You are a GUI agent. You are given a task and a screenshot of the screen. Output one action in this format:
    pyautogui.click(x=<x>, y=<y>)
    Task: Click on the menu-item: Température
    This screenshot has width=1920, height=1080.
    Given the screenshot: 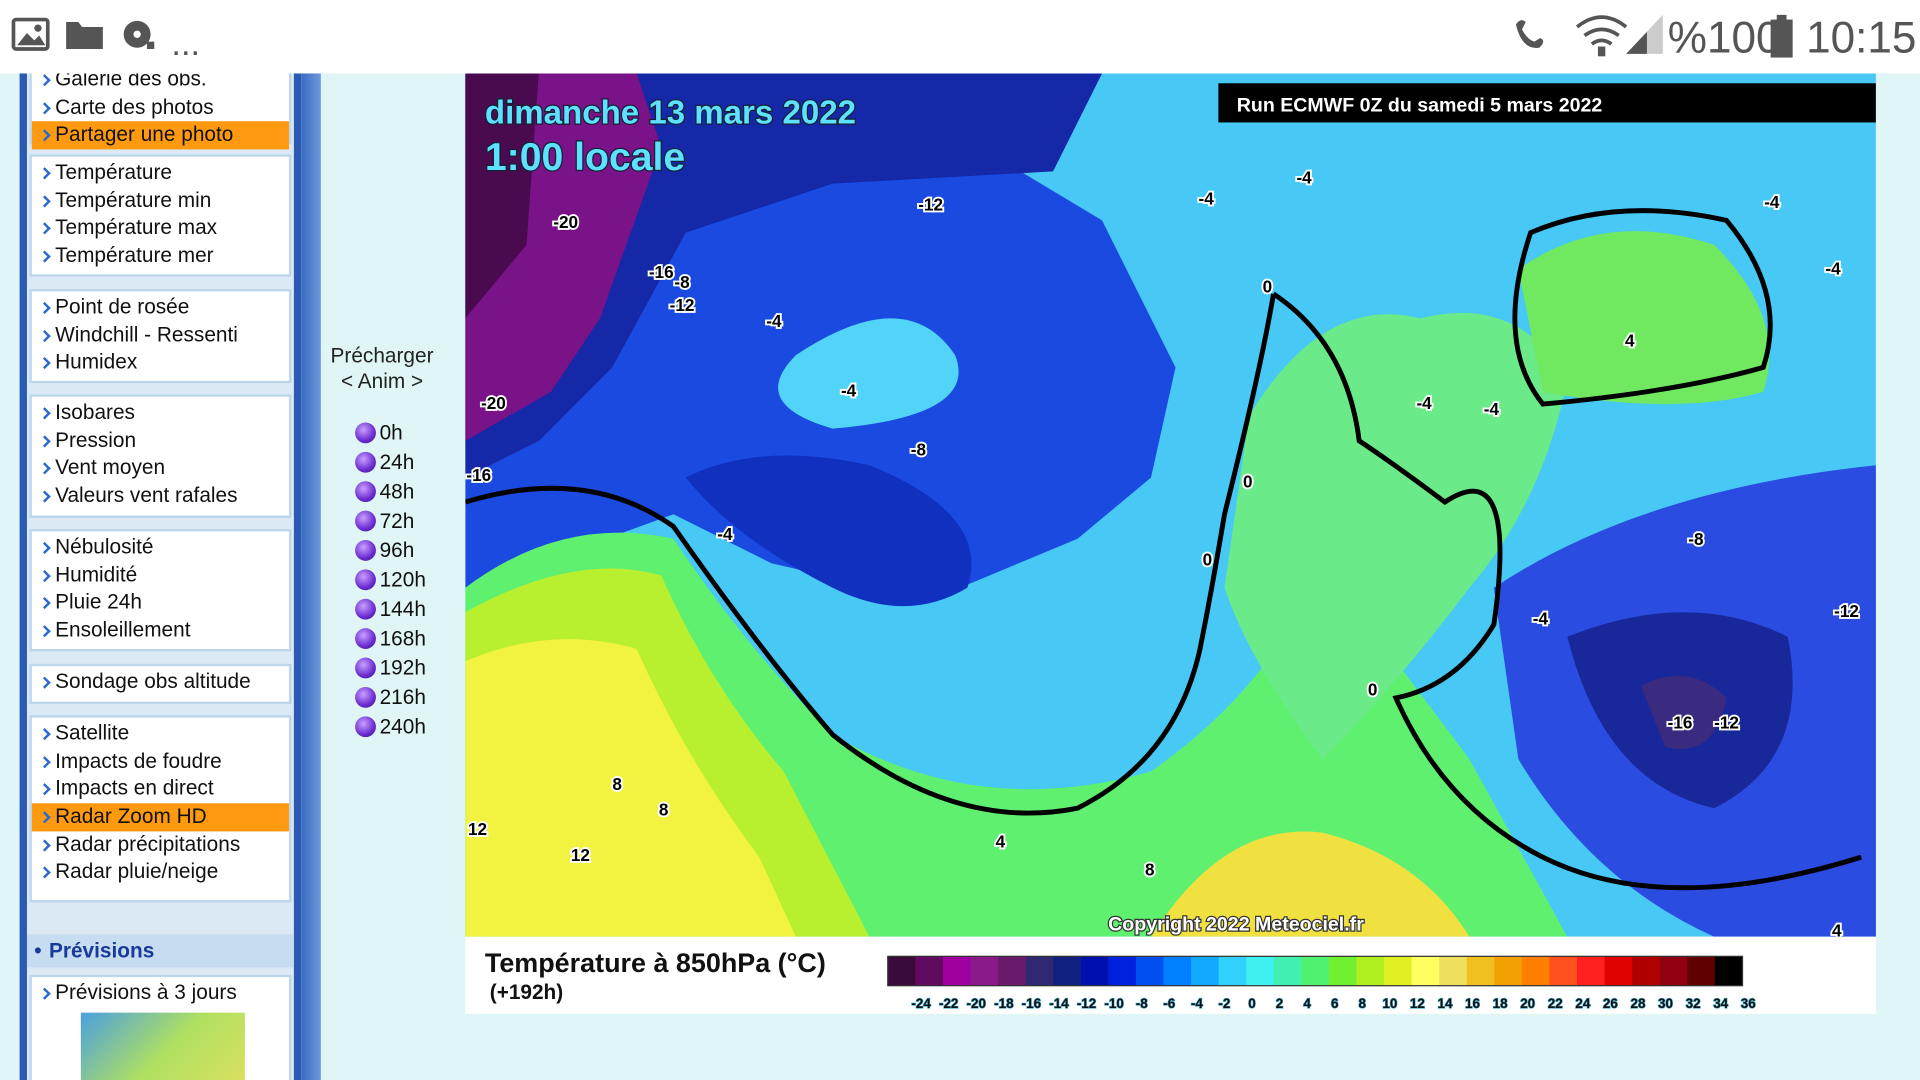 What is the action you would take?
    pyautogui.click(x=160, y=173)
    